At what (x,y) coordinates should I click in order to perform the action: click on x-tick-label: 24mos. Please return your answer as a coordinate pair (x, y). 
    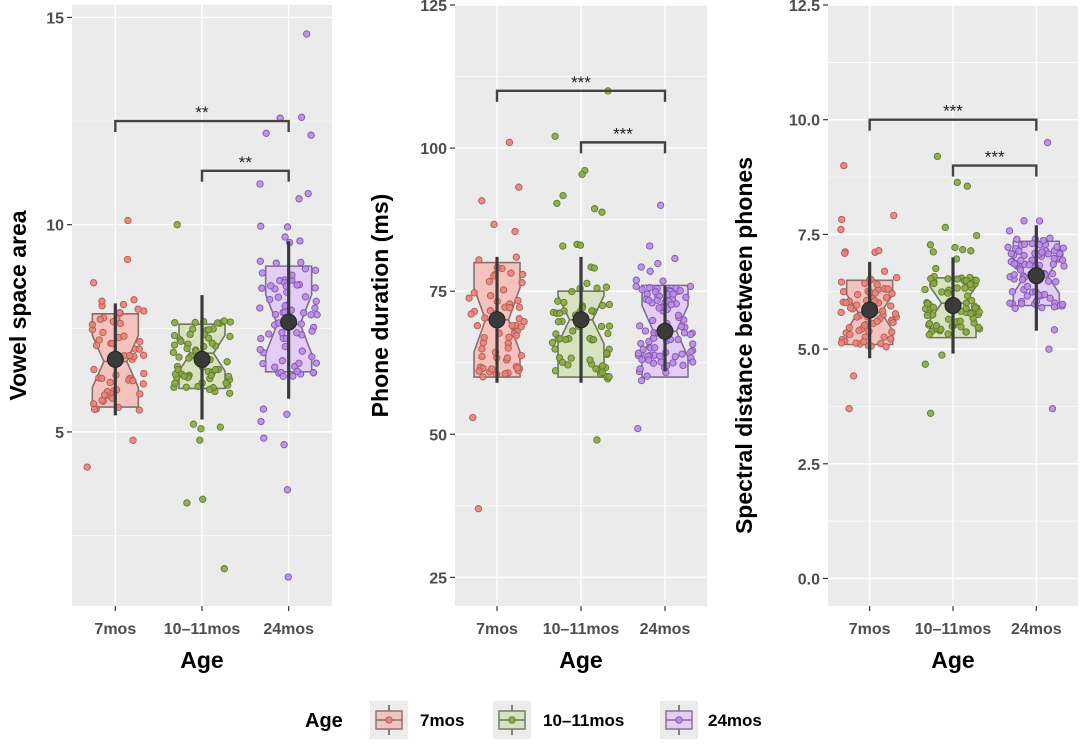
    Looking at the image, I should click on (288, 629).